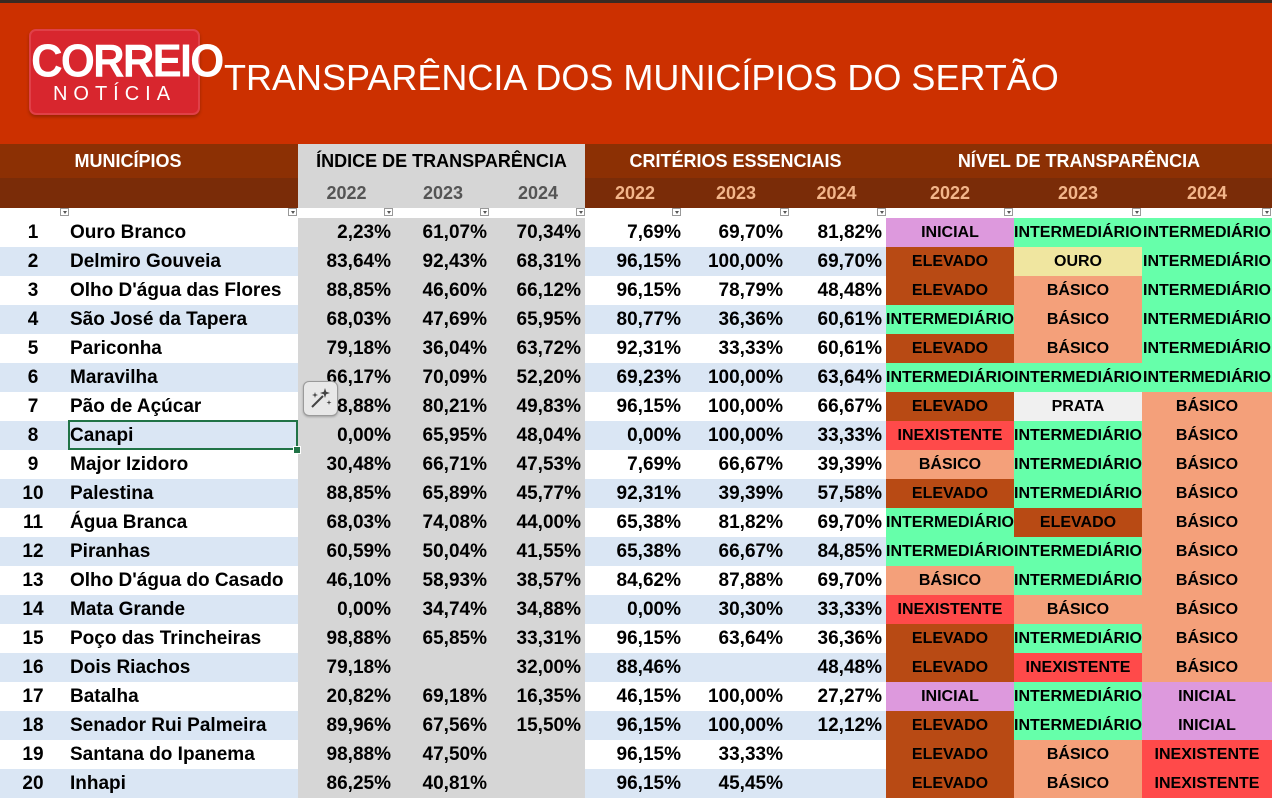 The width and height of the screenshot is (1272, 798). Describe the element at coordinates (849, 319) in the screenshot. I see `value-c24: 60,61%` at that location.